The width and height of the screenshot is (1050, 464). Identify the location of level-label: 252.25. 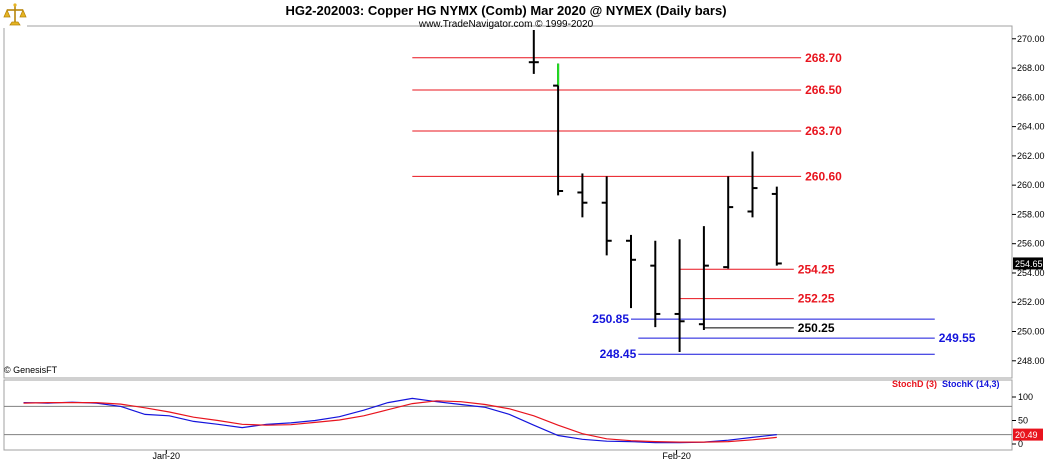
(816, 299).